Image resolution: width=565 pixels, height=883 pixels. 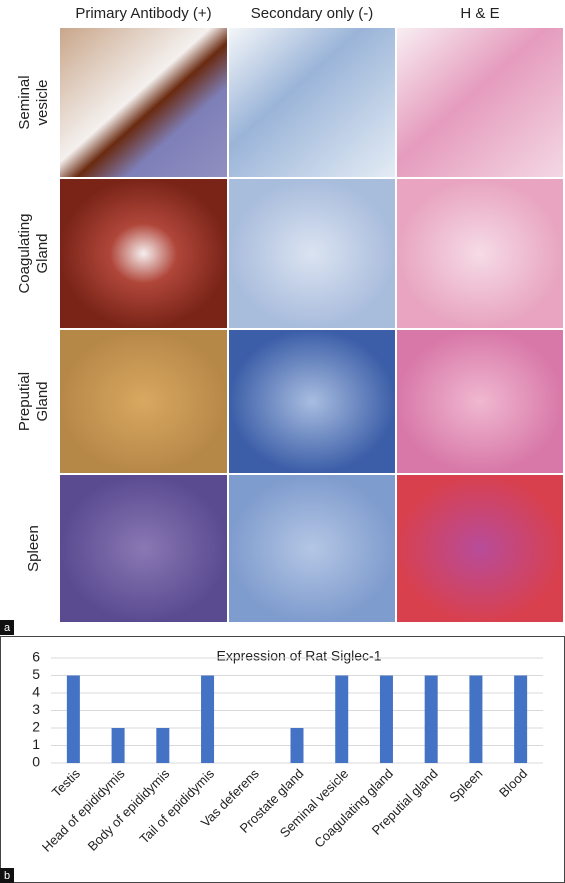 What do you see at coordinates (513, 783) in the screenshot?
I see `x-tick-label: Blood` at bounding box center [513, 783].